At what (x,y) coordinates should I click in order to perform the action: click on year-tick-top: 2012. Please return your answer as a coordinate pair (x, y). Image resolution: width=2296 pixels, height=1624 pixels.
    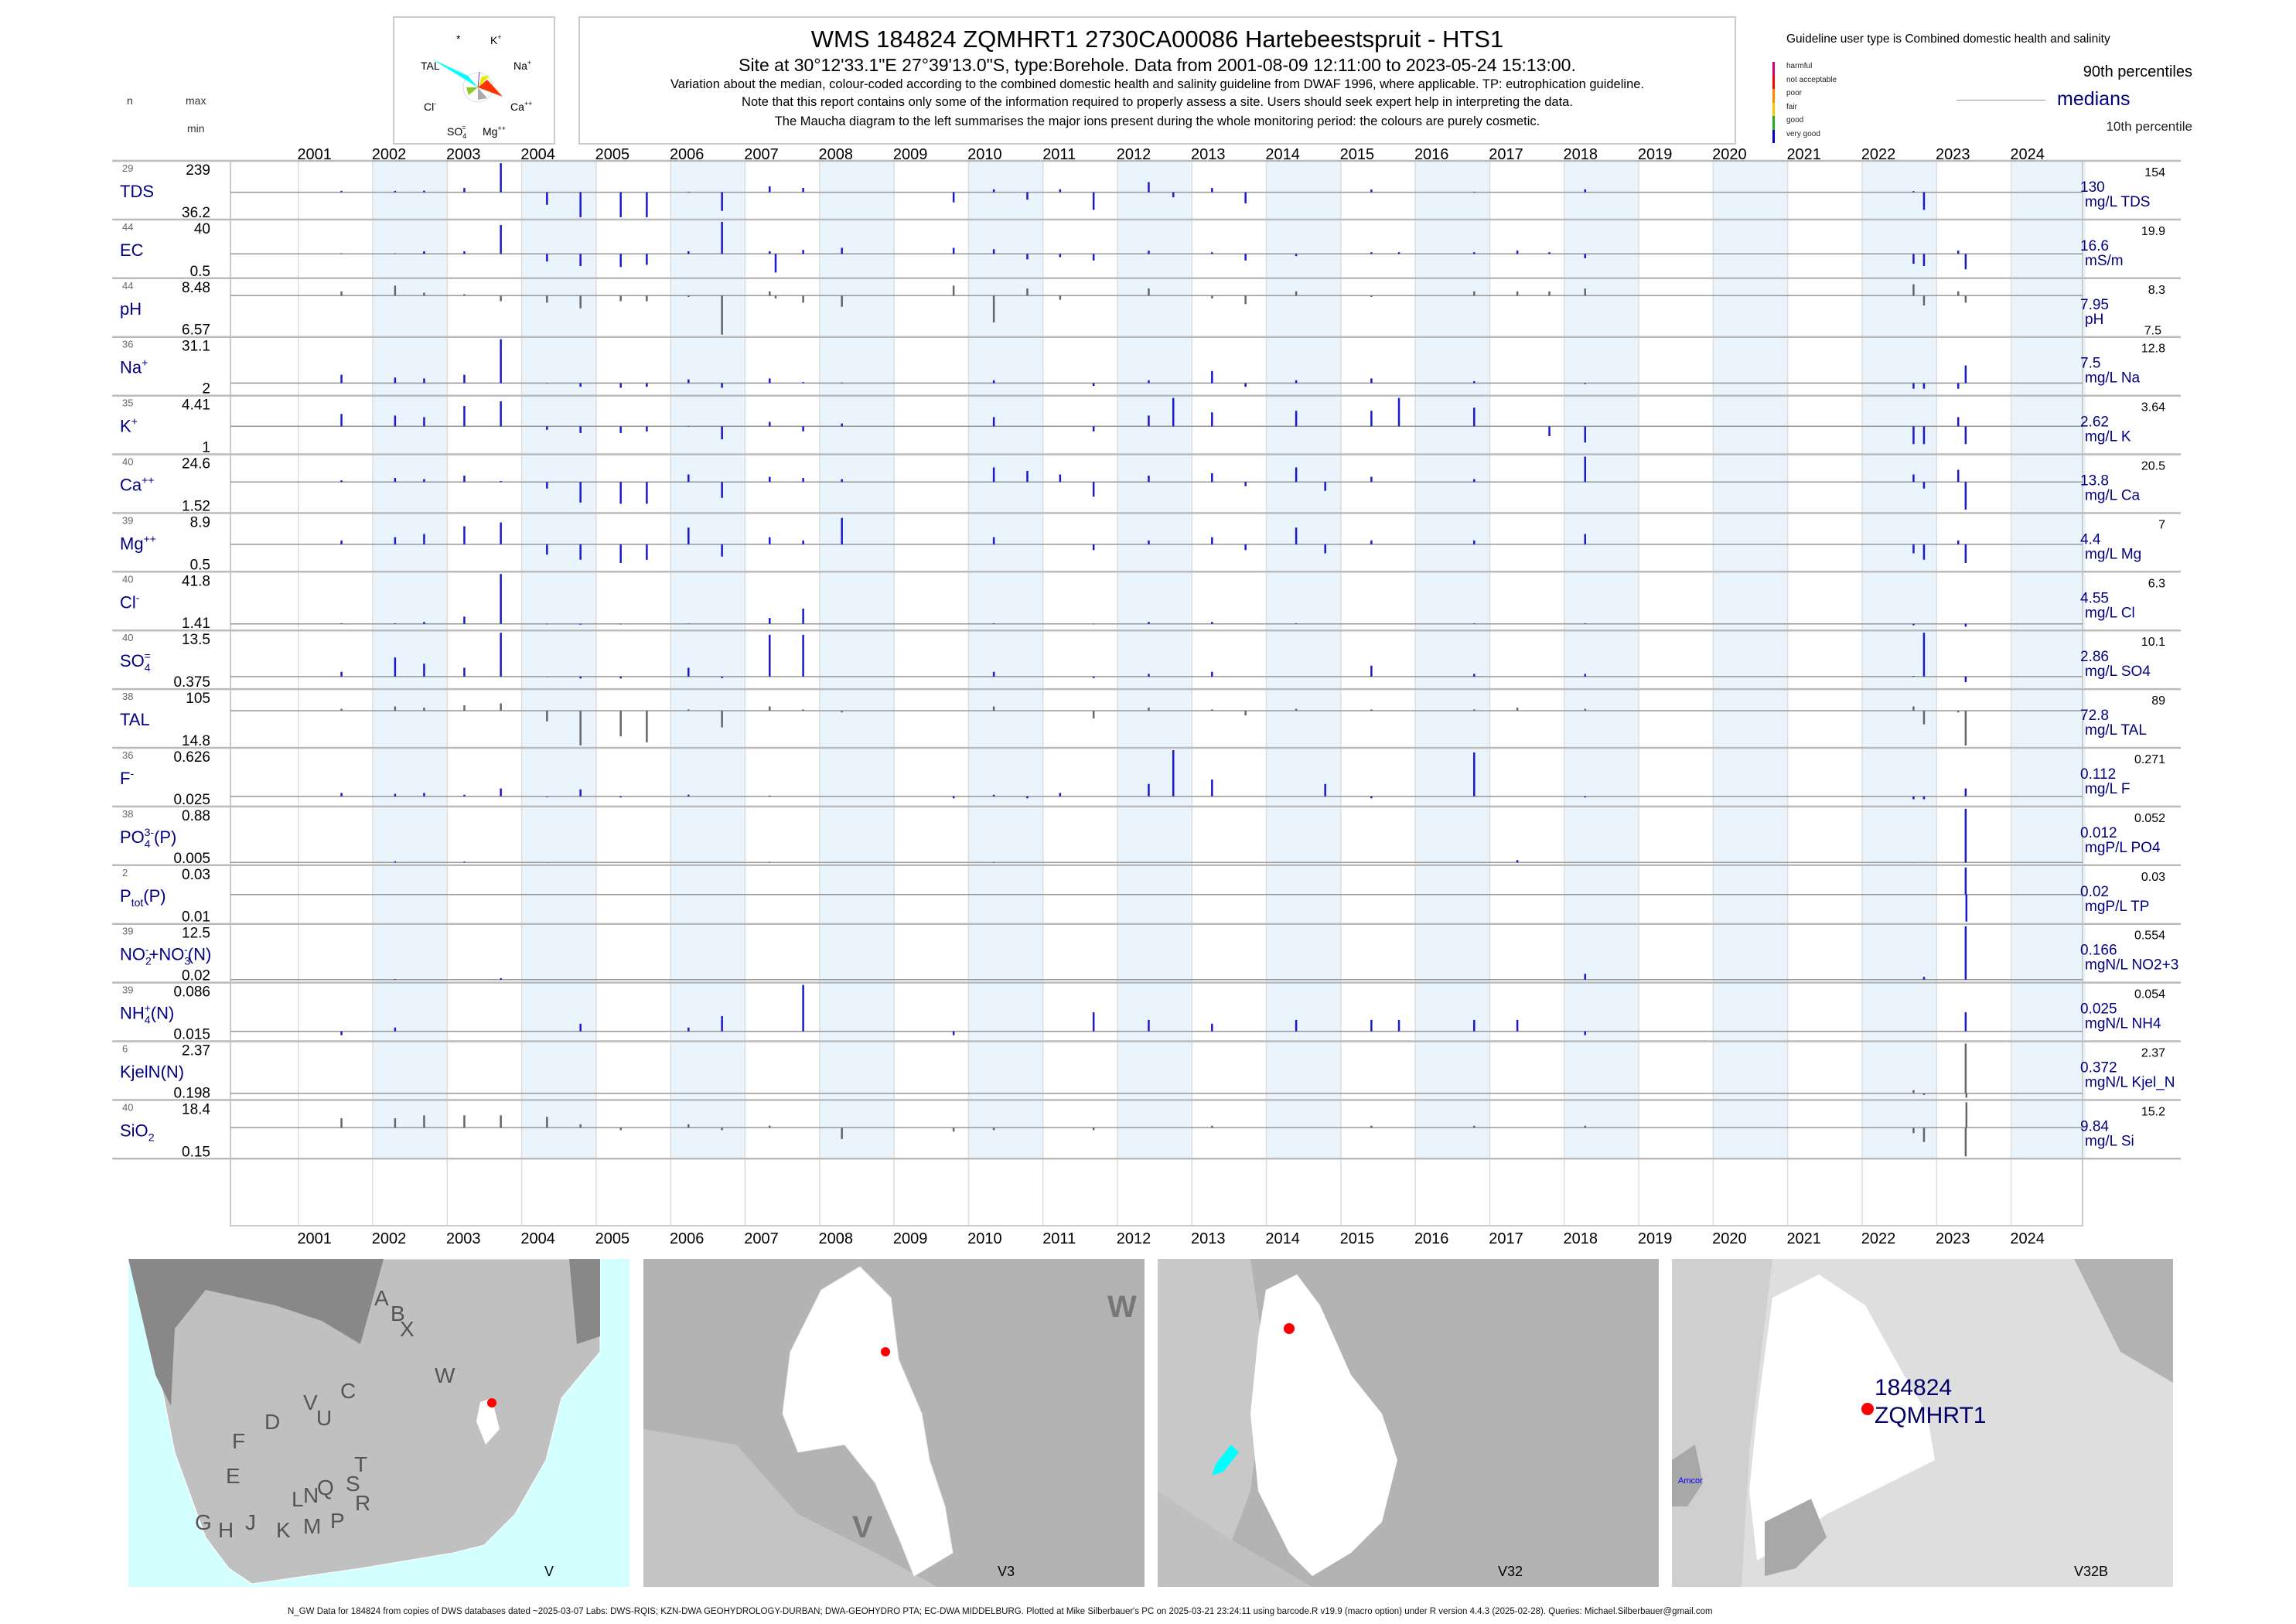
    Looking at the image, I should click on (1134, 154).